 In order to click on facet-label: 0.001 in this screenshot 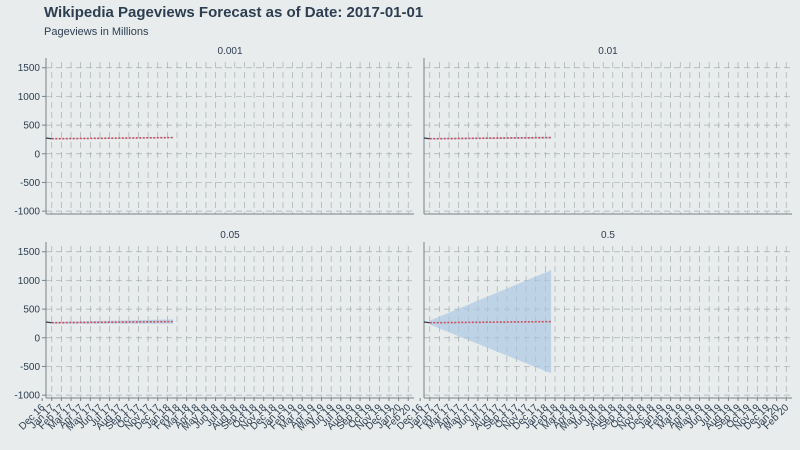, I will do `click(229, 51)`.